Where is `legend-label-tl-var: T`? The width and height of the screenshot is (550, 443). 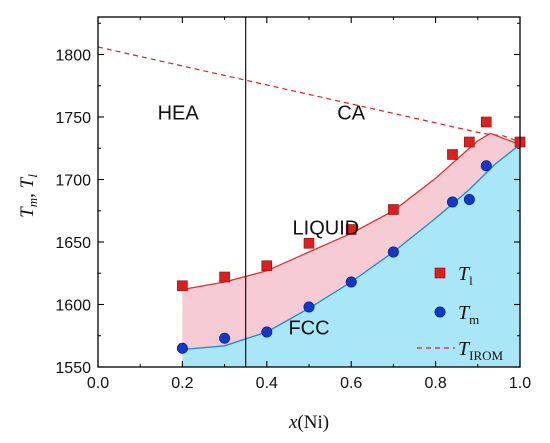 legend-label-tl-var: T is located at coordinates (464, 274).